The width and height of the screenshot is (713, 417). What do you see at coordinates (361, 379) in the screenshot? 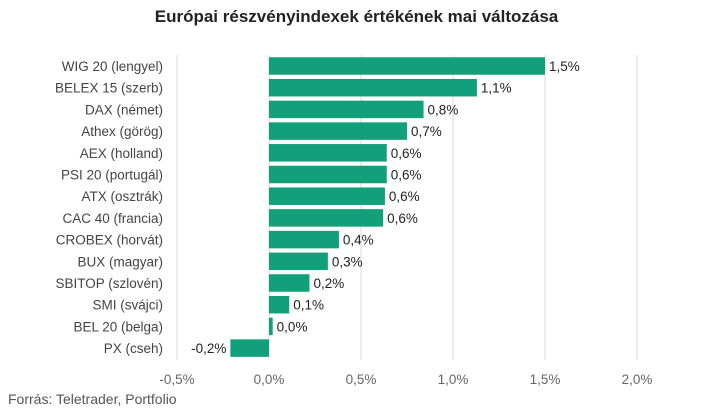
I see `x-tick-label: 0,5%` at bounding box center [361, 379].